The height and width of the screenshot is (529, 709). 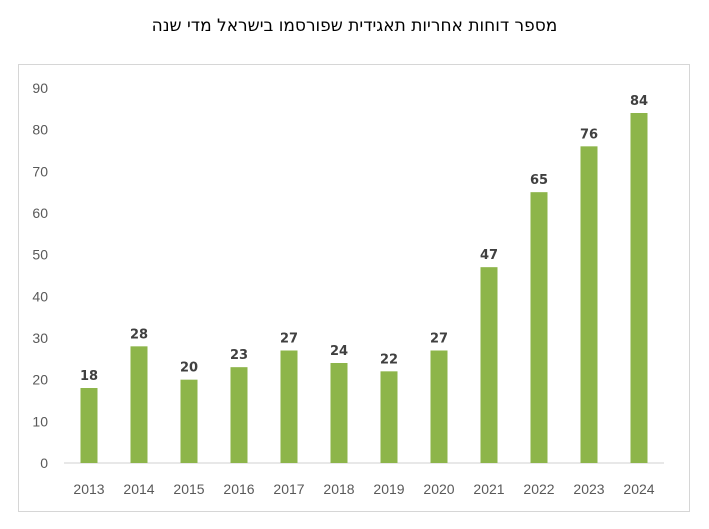 What do you see at coordinates (189, 368) in the screenshot?
I see `data-label-2015: 20` at bounding box center [189, 368].